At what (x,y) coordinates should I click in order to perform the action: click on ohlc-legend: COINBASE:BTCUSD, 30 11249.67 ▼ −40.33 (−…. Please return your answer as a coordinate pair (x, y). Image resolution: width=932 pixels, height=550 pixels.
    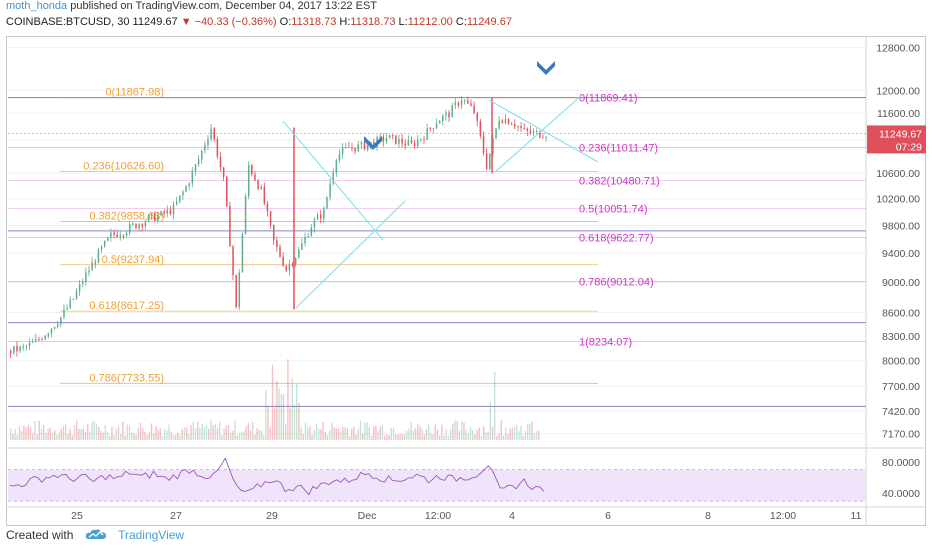
    Looking at the image, I should click on (259, 24).